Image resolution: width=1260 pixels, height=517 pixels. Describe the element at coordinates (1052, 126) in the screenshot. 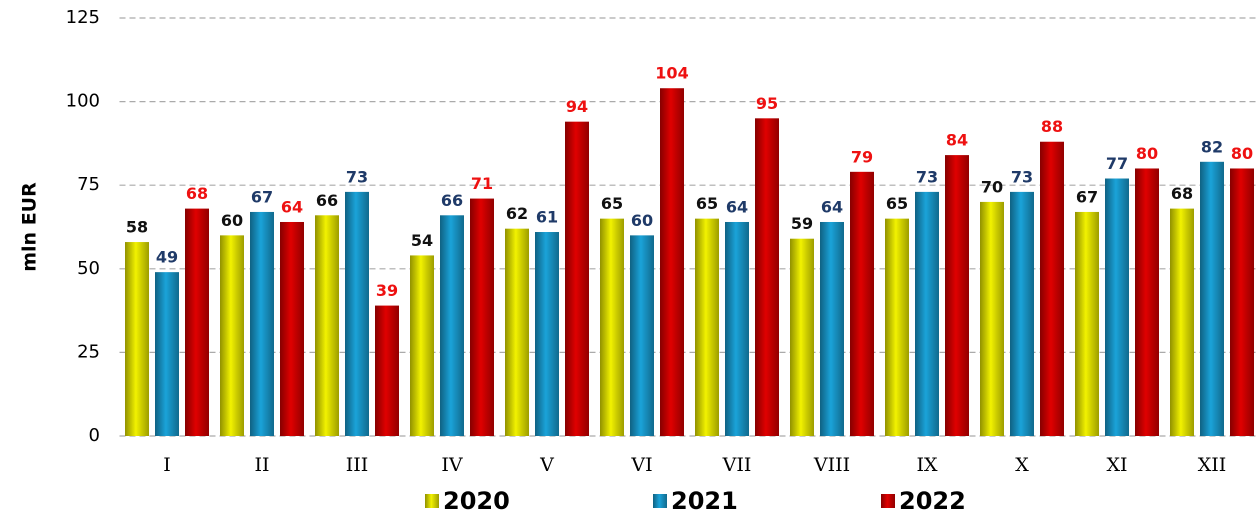

I see `data-label: 88` at that location.